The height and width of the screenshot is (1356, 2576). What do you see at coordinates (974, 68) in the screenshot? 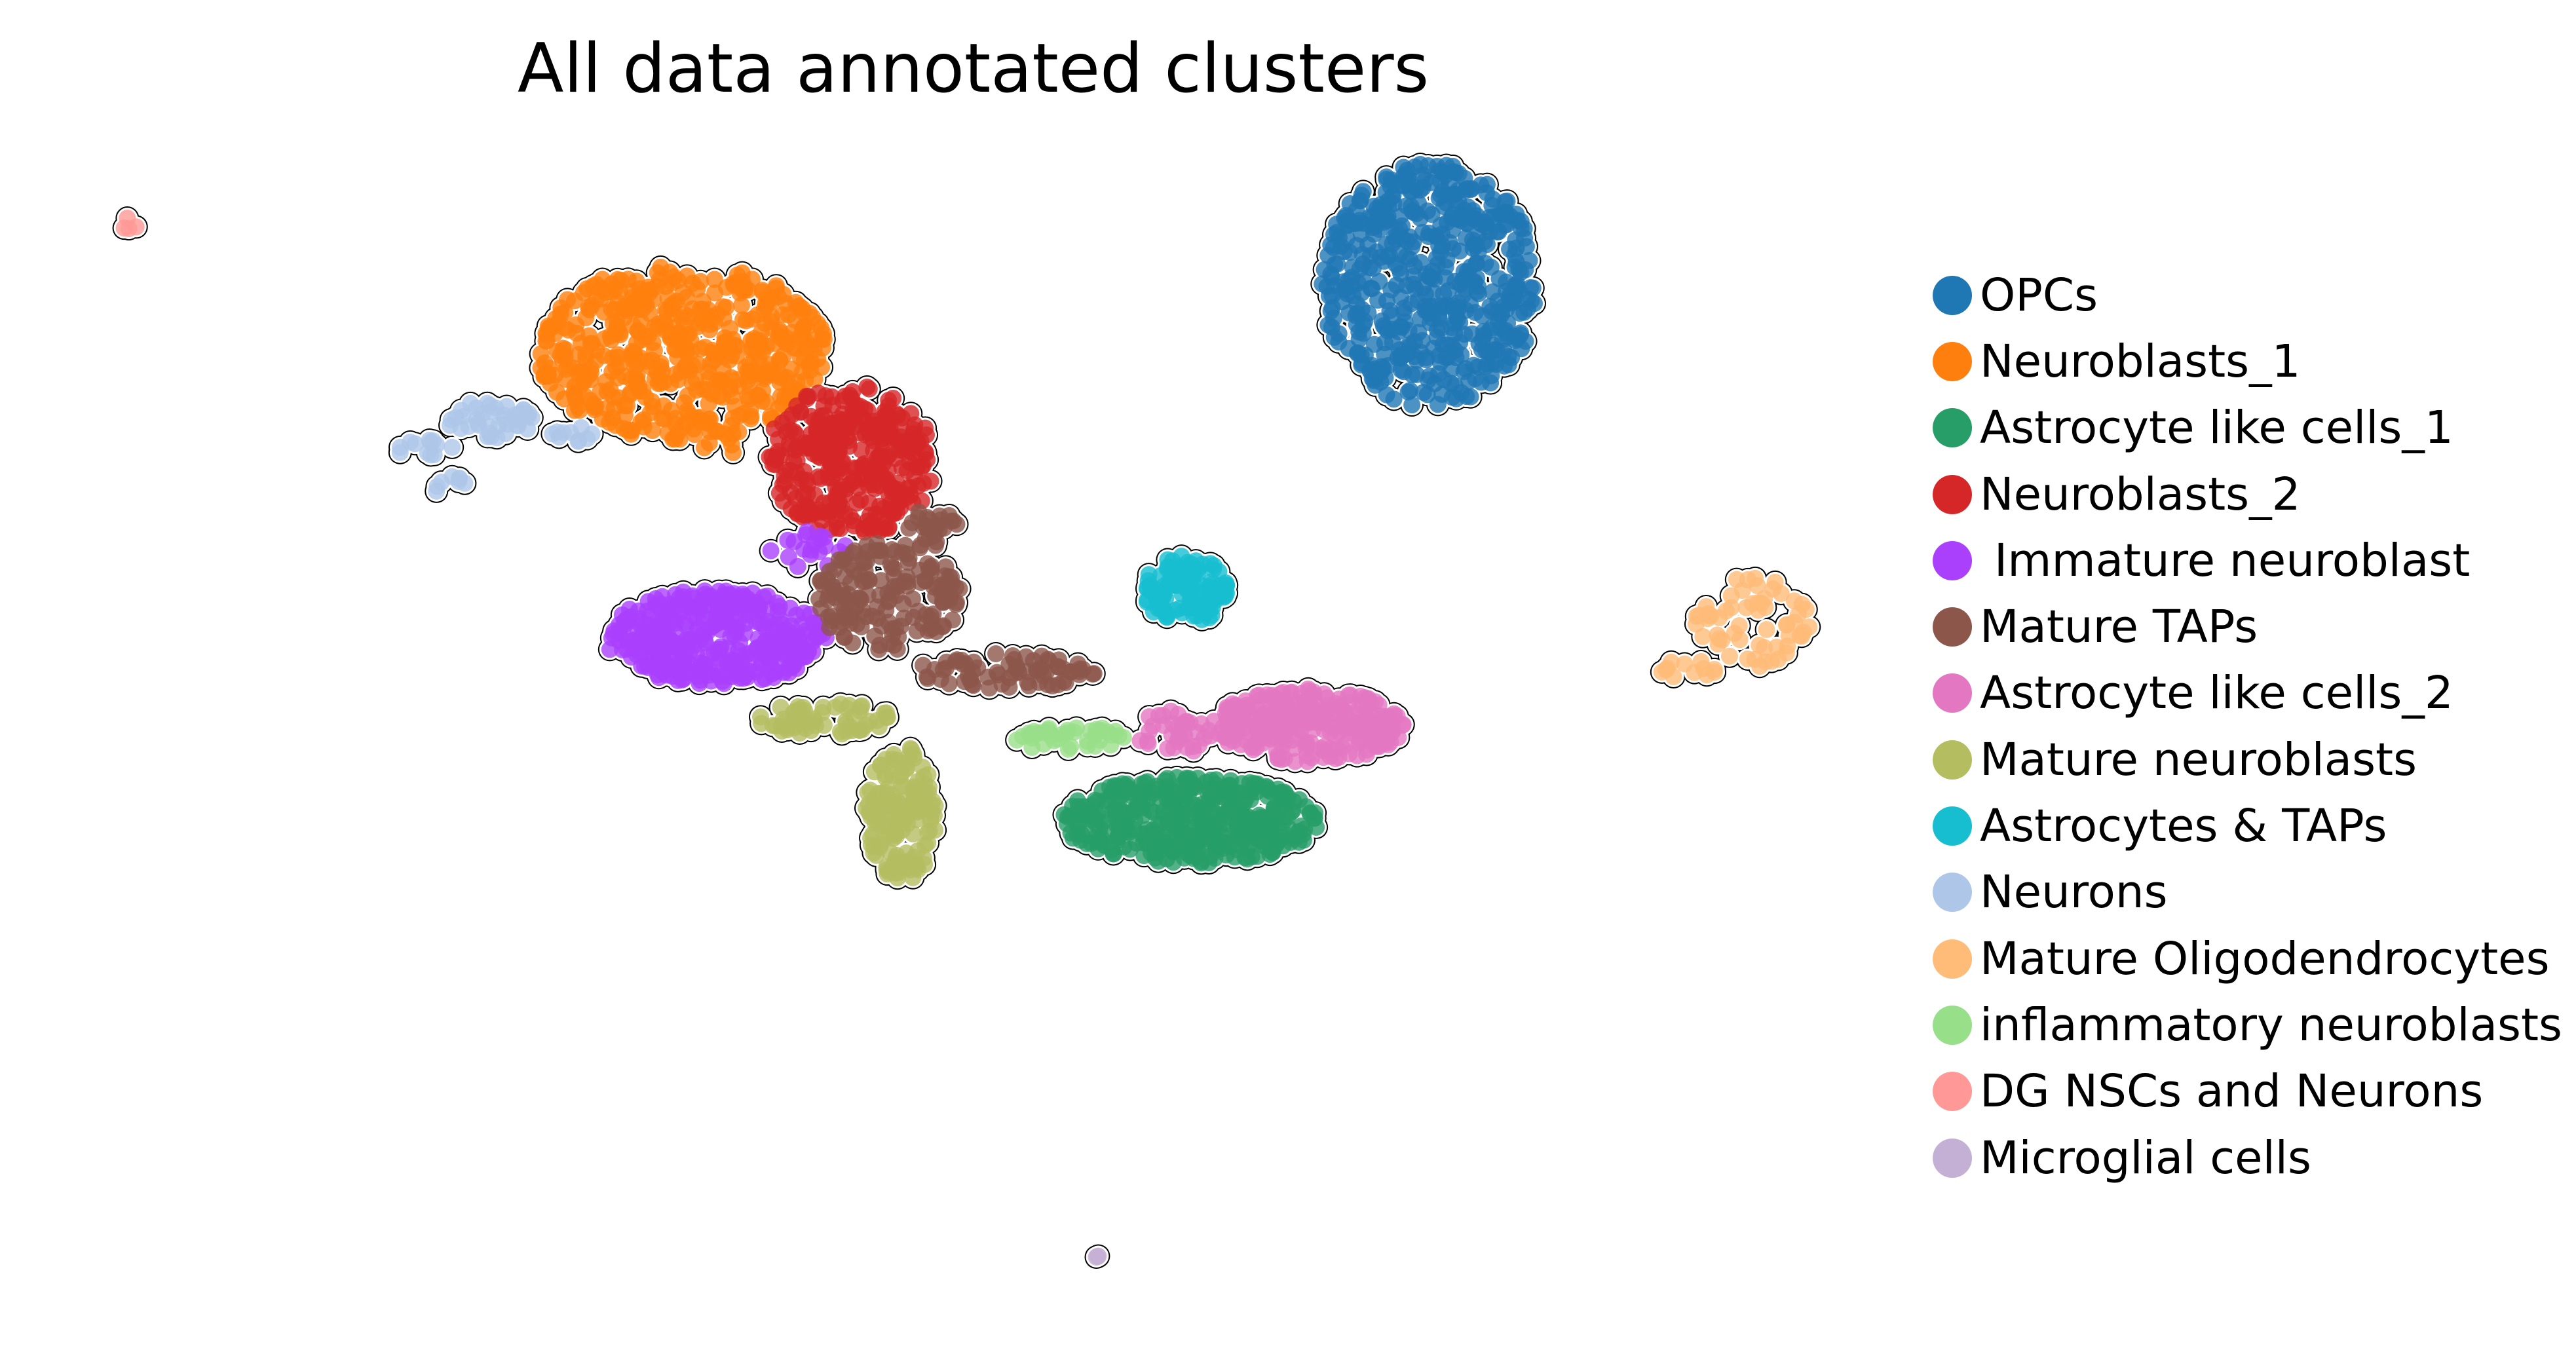
I see `chart-title: All data annotated clusters` at bounding box center [974, 68].